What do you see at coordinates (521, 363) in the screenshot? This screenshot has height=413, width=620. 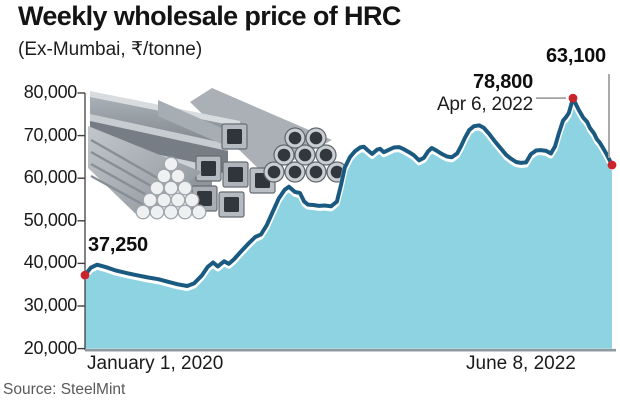 I see `x-axis-end-label: June 8, 2022` at bounding box center [521, 363].